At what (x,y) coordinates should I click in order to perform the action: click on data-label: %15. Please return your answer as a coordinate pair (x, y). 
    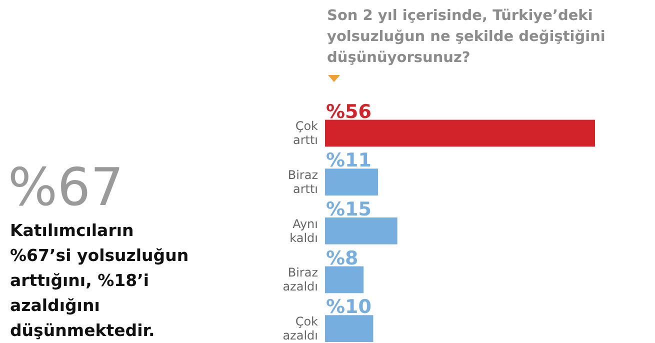
    Looking at the image, I should click on (349, 209).